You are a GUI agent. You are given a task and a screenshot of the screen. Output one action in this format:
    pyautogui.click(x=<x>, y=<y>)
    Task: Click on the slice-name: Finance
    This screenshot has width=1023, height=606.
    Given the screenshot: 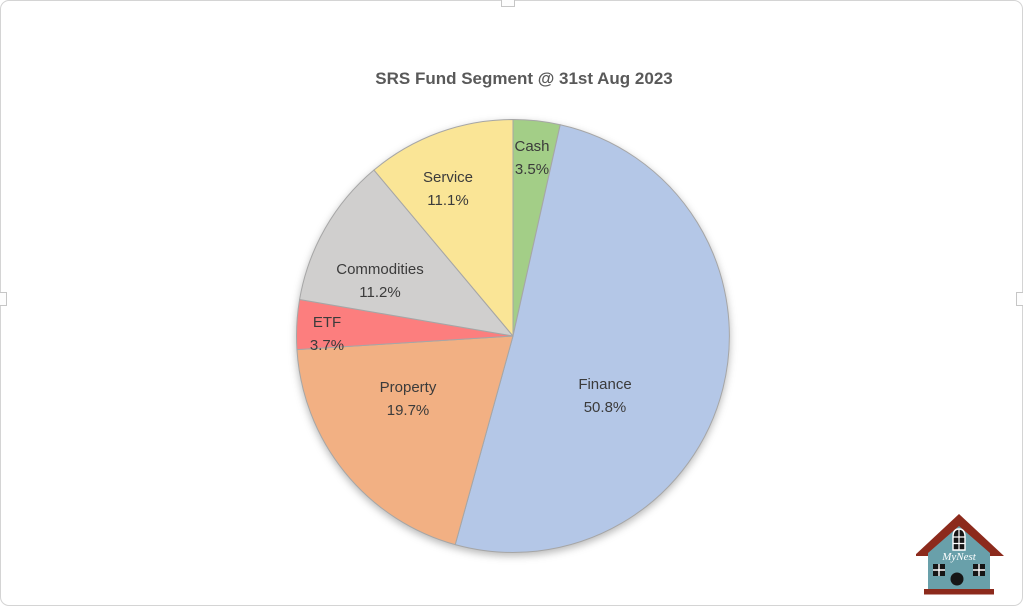 What is the action you would take?
    pyautogui.click(x=605, y=384)
    